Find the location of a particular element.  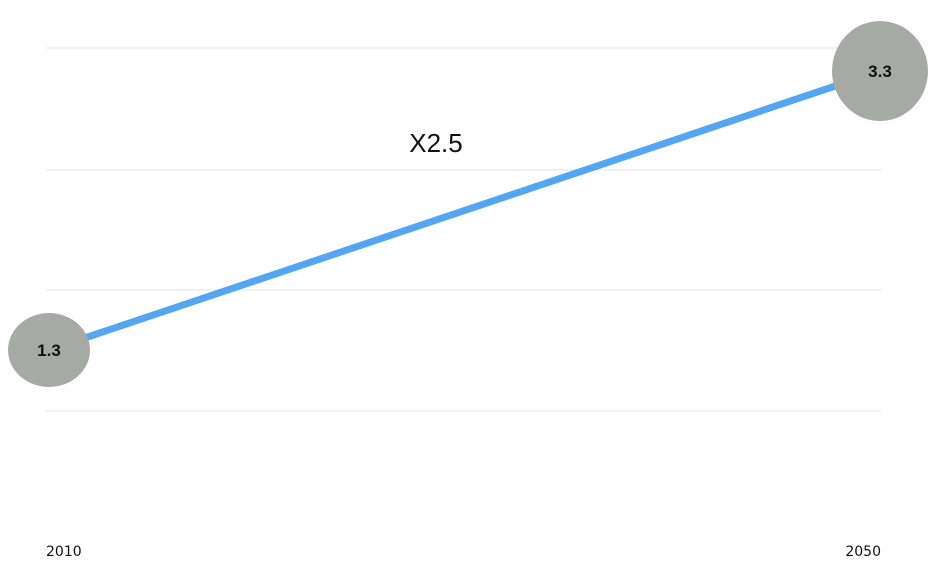

x-axis-tick-labels: 2010 2050 is located at coordinates (463, 552).